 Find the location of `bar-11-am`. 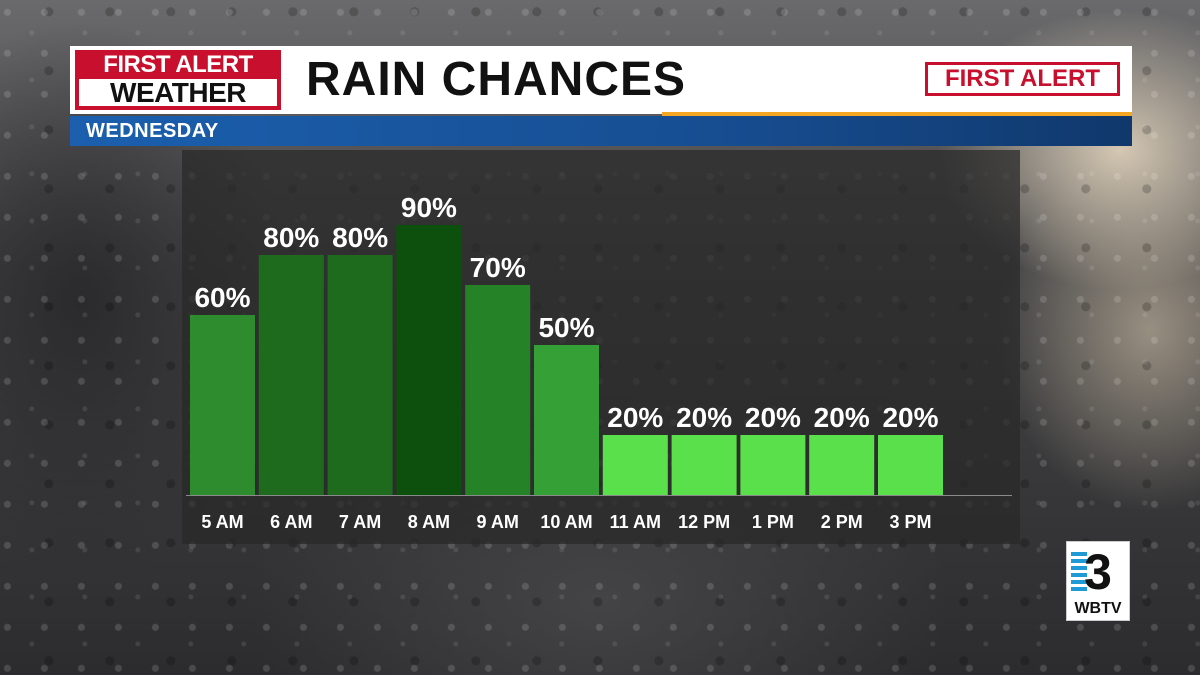

bar-11-am is located at coordinates (635, 465).